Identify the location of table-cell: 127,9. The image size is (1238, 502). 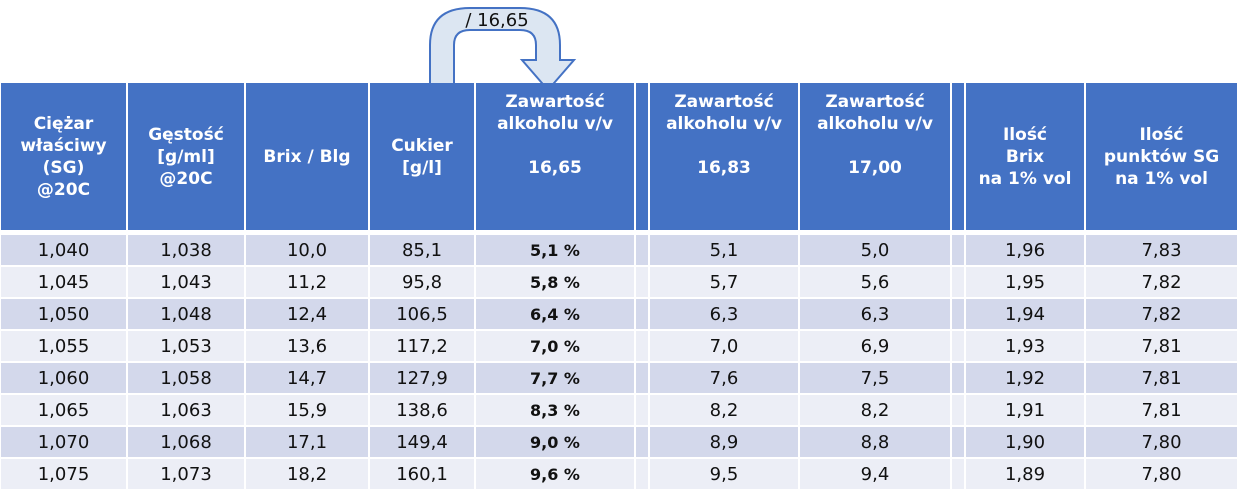
(422, 378).